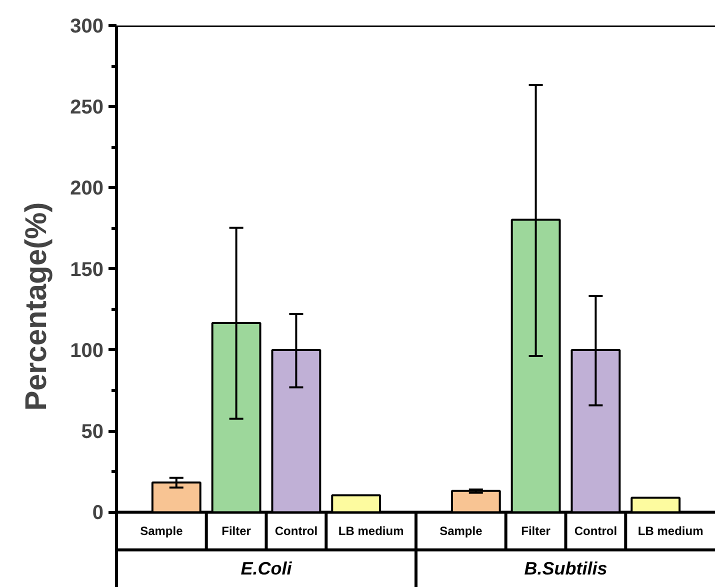 This screenshot has width=715, height=587. Describe the element at coordinates (98, 513) in the screenshot. I see `y-tick-label: 0` at that location.